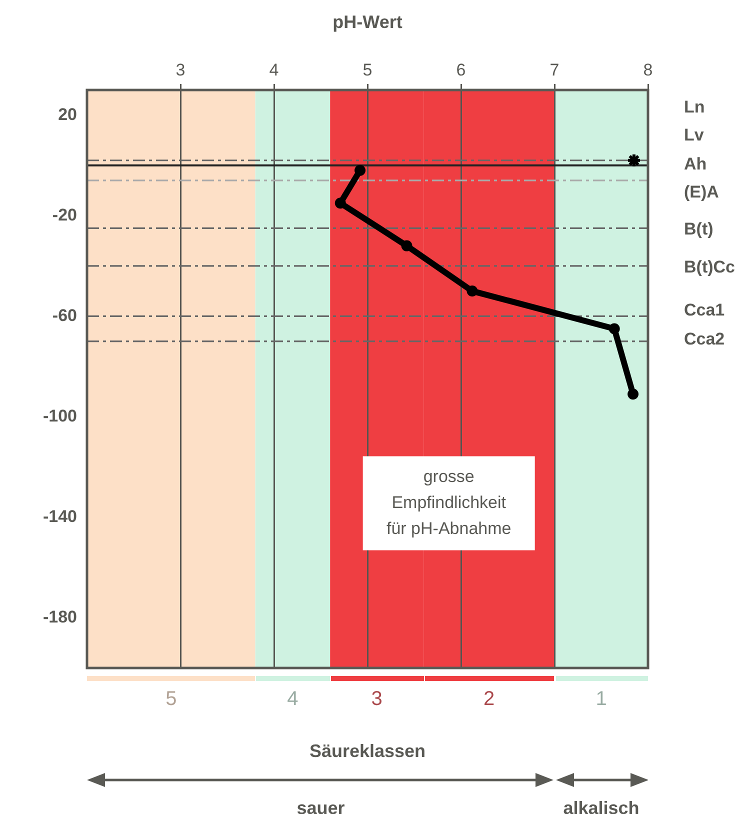  I want to click on text: (E)A, so click(701, 192).